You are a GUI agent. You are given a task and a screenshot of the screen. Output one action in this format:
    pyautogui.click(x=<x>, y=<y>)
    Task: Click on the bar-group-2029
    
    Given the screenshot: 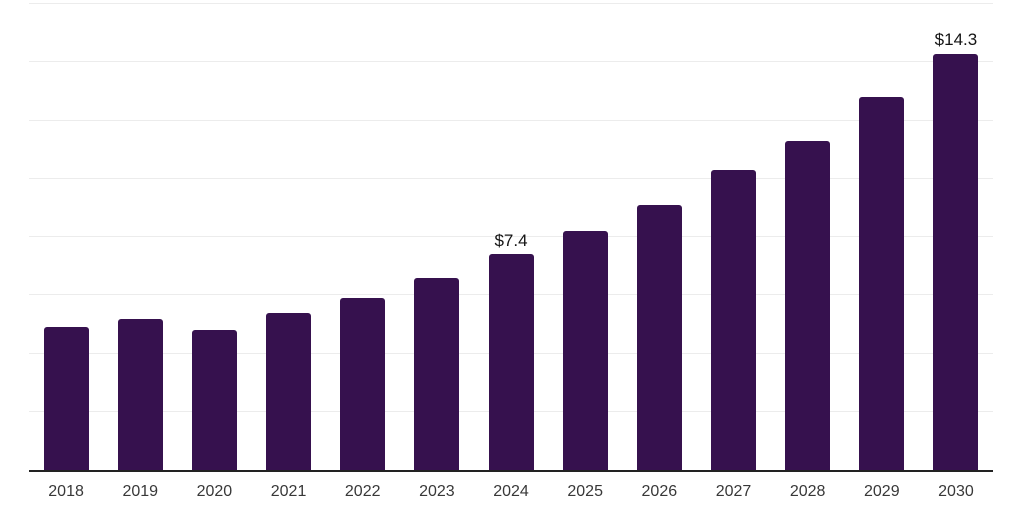 What is the action you would take?
    pyautogui.click(x=882, y=237)
    